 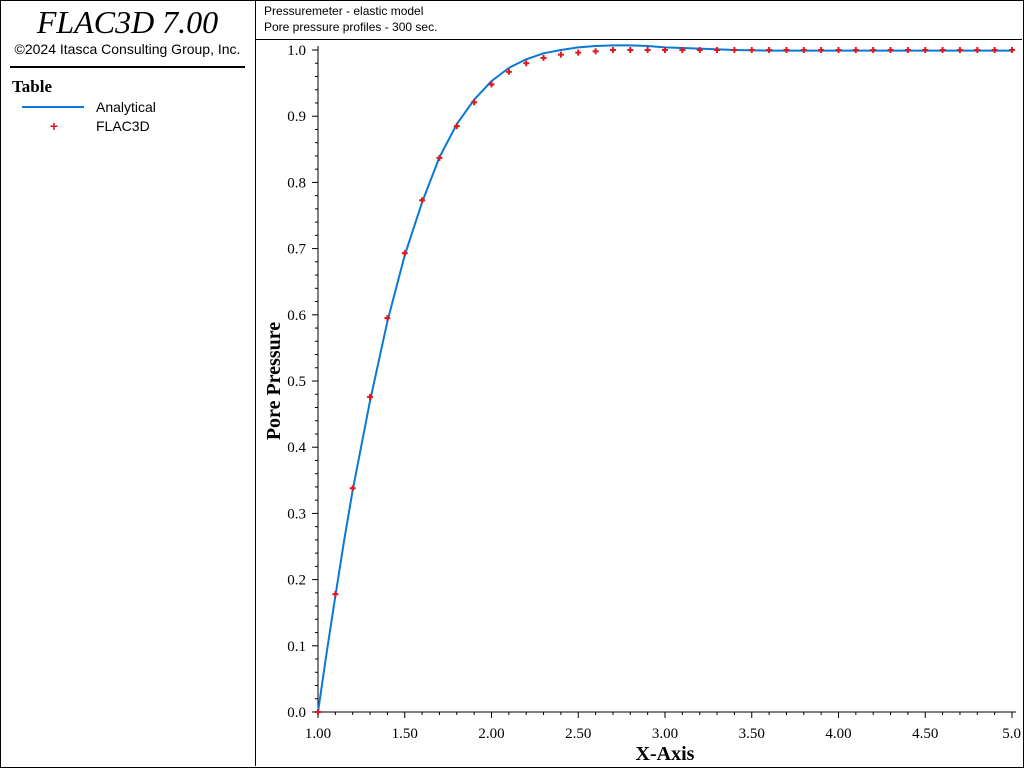 I want to click on x-tick-label: 2.00, so click(x=491, y=734).